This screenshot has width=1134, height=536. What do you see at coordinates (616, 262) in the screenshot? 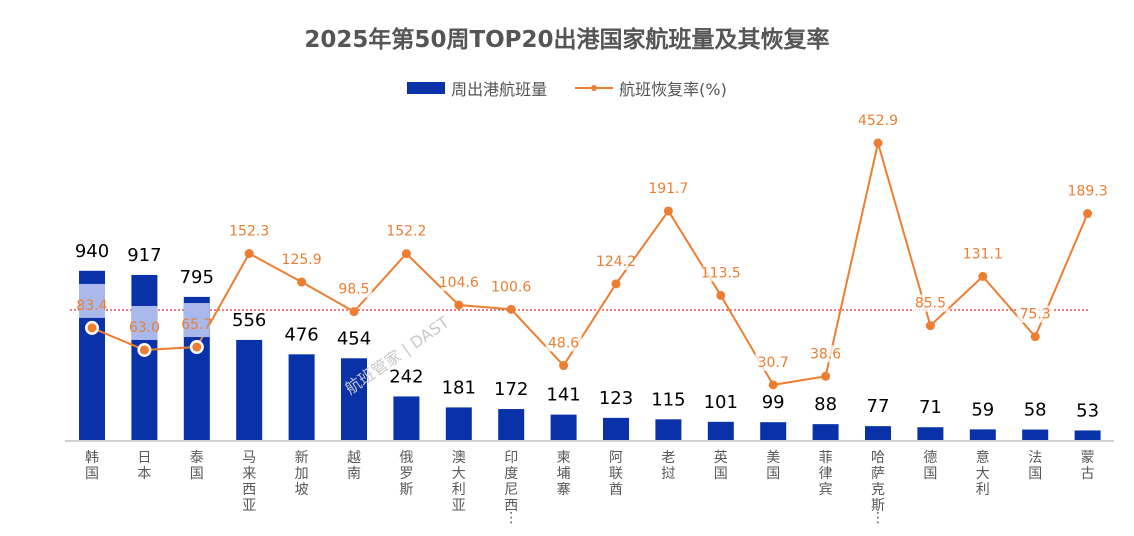
I see `point-value-label: 124.2` at bounding box center [616, 262].